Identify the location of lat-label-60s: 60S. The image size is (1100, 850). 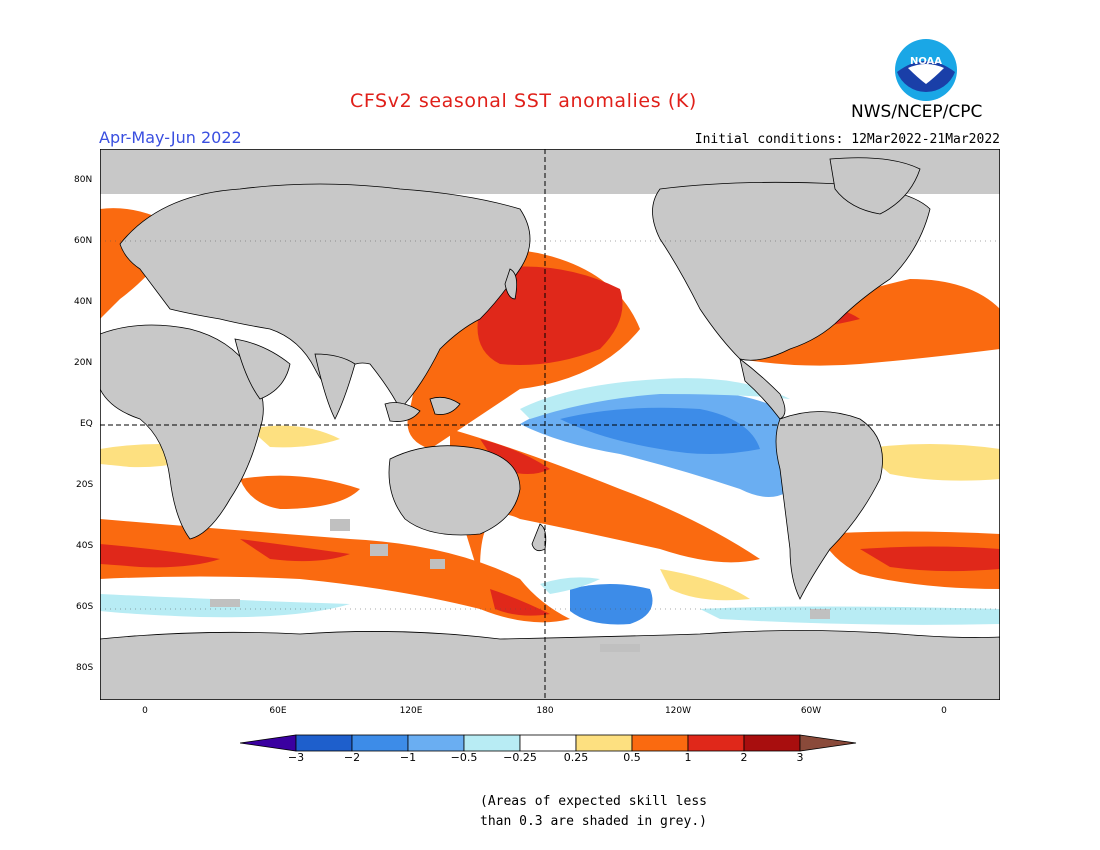
(85, 607).